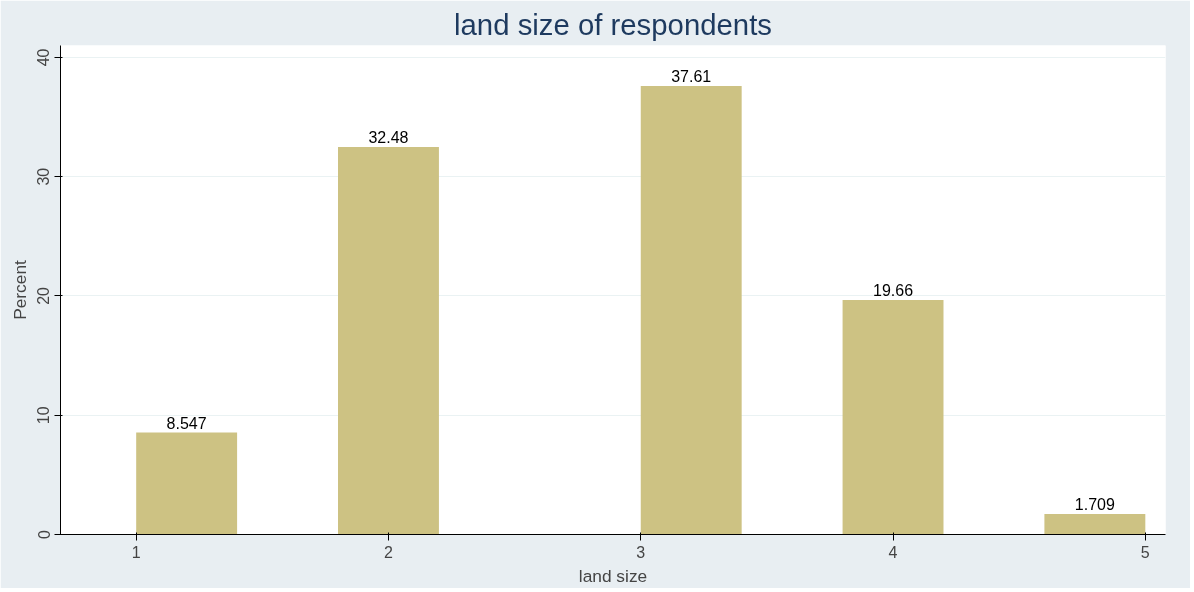 The image size is (1194, 592). What do you see at coordinates (613, 575) in the screenshot?
I see `x-axis-title: land size` at bounding box center [613, 575].